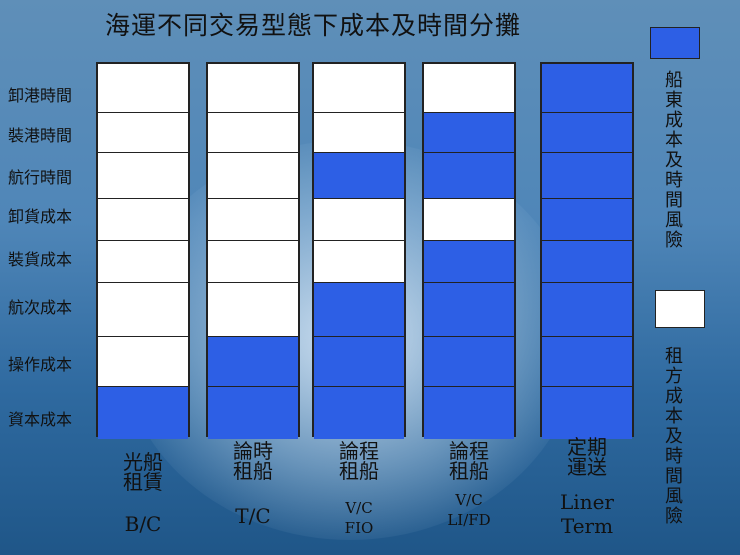 The width and height of the screenshot is (740, 555). What do you see at coordinates (587, 526) in the screenshot?
I see `column-abbr-line2: Term` at bounding box center [587, 526].